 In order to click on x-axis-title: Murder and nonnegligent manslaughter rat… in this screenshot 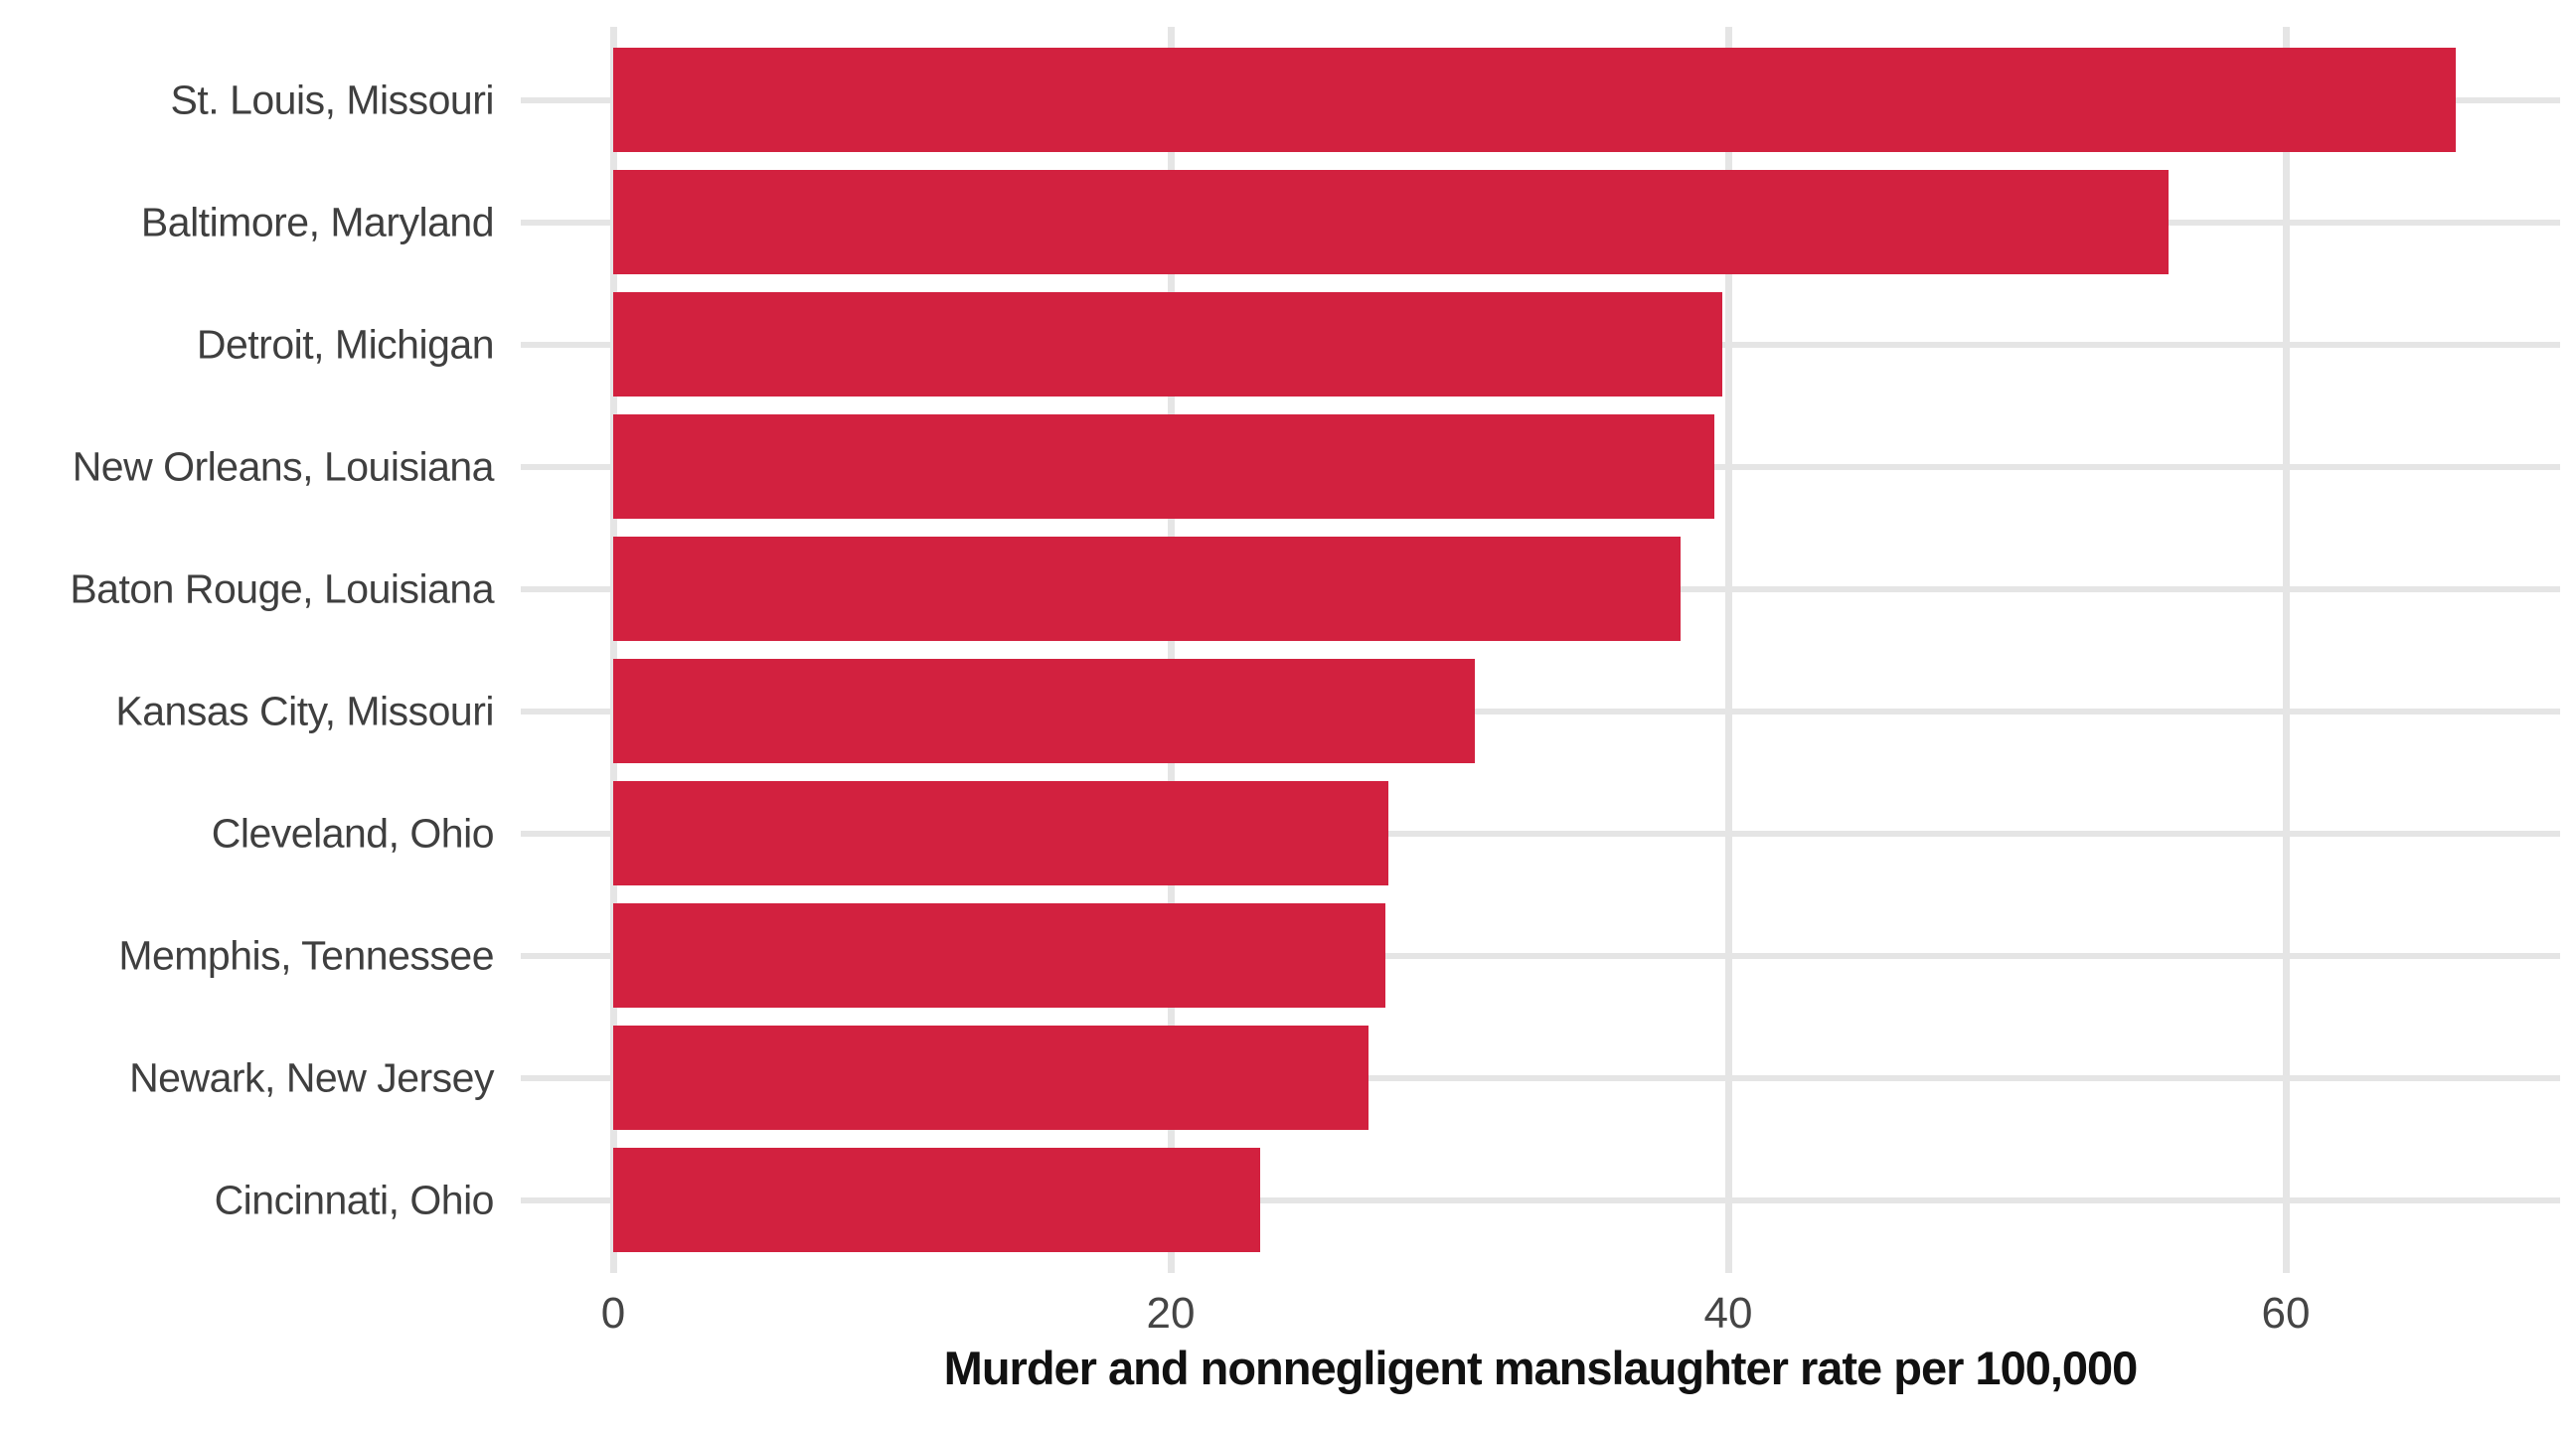, I will do `click(1541, 1368)`.